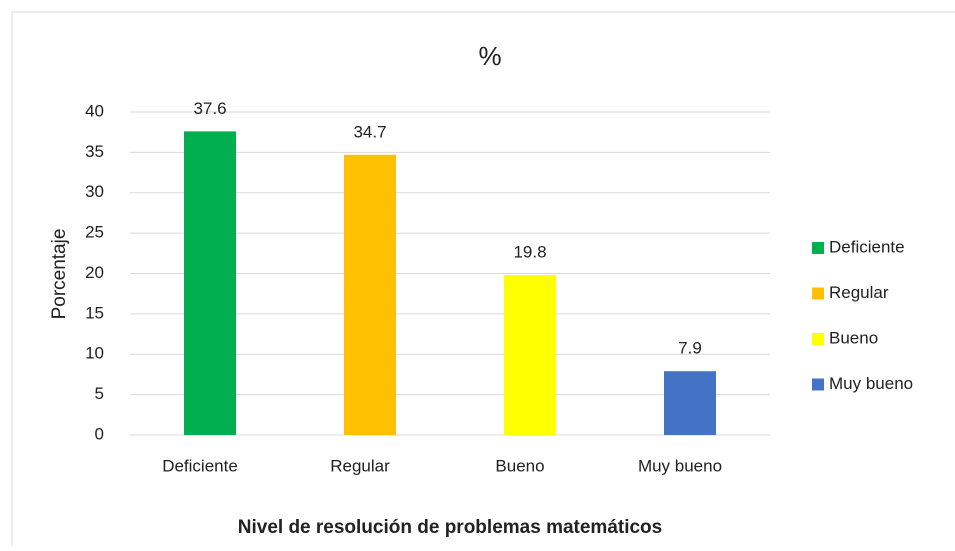 The height and width of the screenshot is (551, 955). Describe the element at coordinates (94, 272) in the screenshot. I see `y-tick-label: 20` at that location.